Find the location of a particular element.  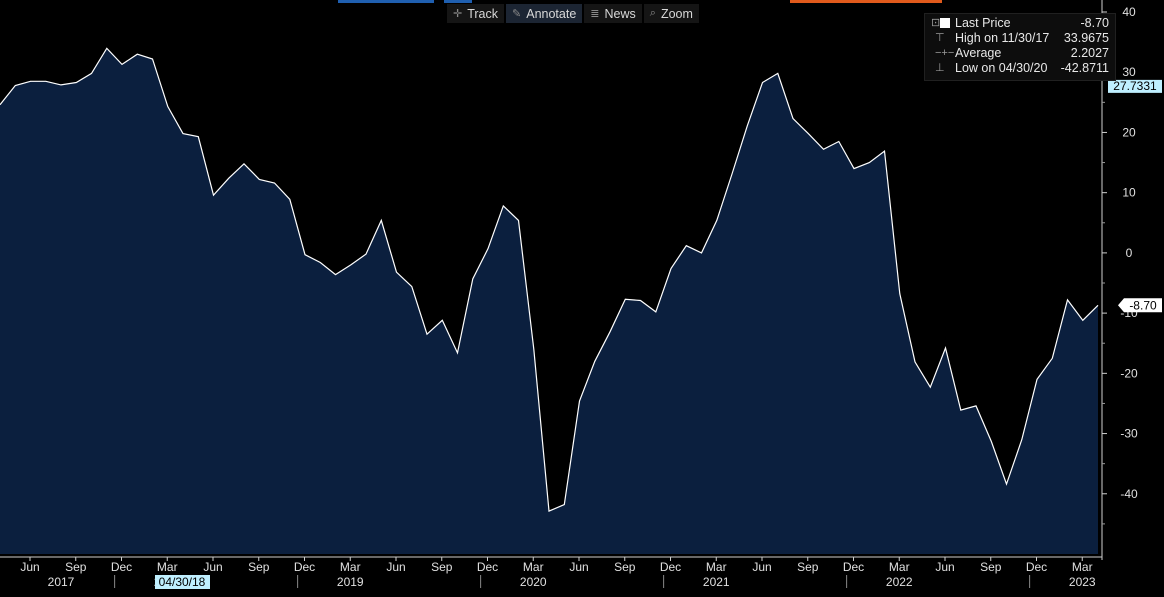

y-tick-label: -30 is located at coordinates (1129, 434).